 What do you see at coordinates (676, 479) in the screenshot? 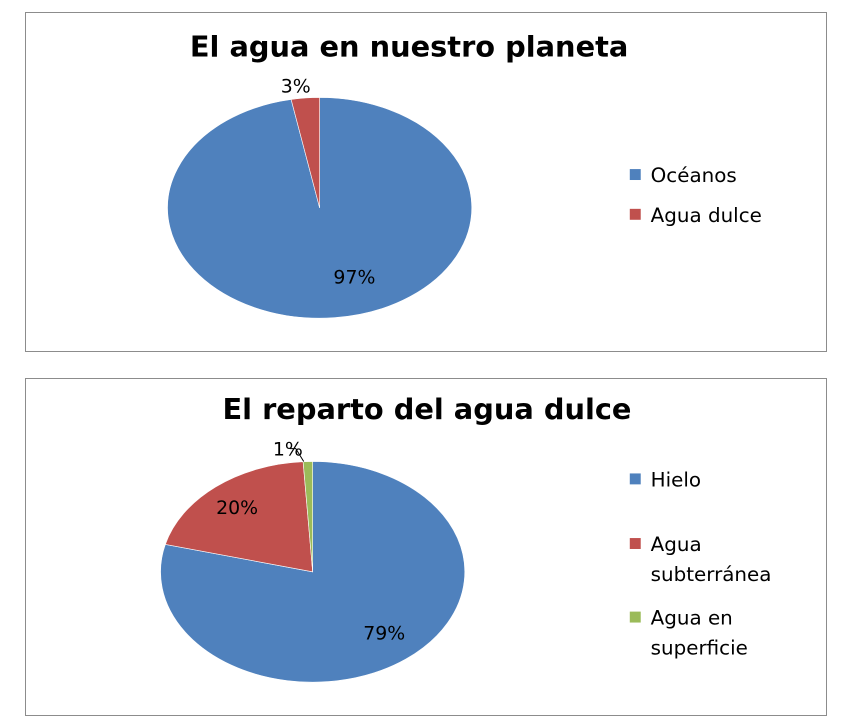
I see `legend-label-hielo: Hielo` at bounding box center [676, 479].